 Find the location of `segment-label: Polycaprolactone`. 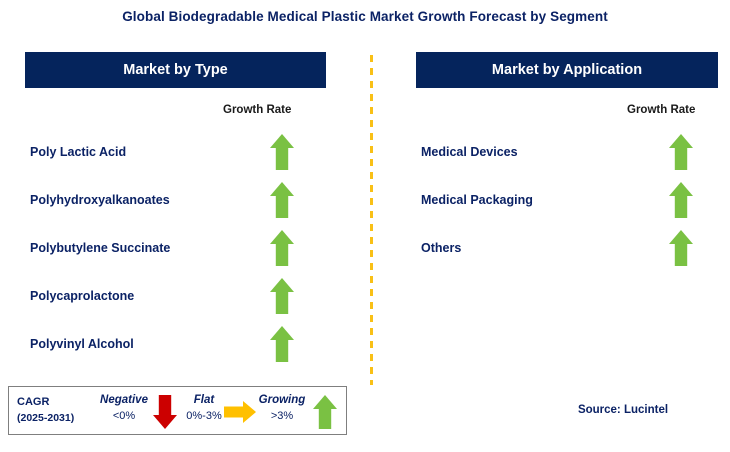

segment-label: Polycaprolactone is located at coordinates (82, 296).